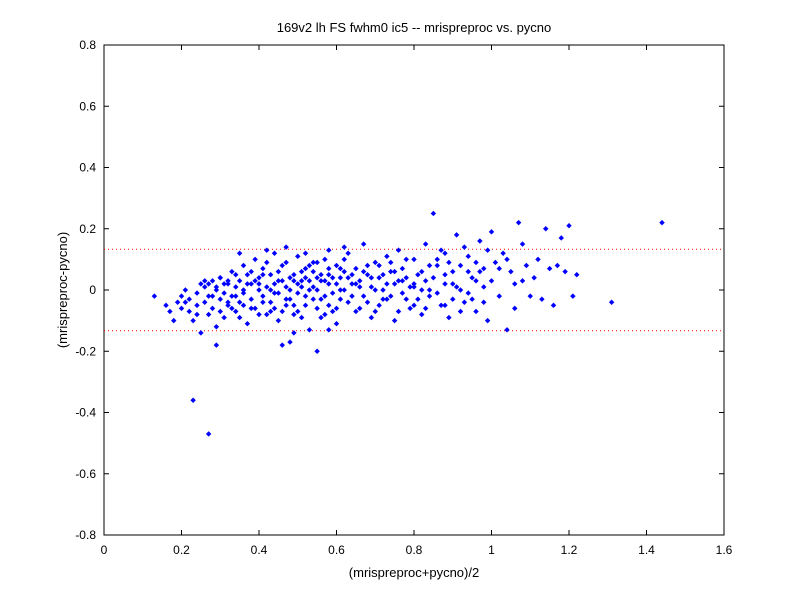 Image resolution: width=800 pixels, height=600 pixels. What do you see at coordinates (414, 550) in the screenshot?
I see `x-tick-label: 0.8` at bounding box center [414, 550].